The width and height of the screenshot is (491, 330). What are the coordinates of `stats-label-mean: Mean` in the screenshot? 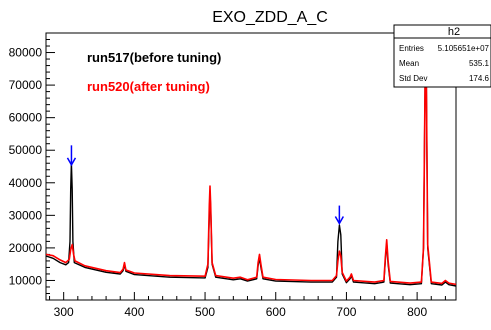 It's located at (409, 63).